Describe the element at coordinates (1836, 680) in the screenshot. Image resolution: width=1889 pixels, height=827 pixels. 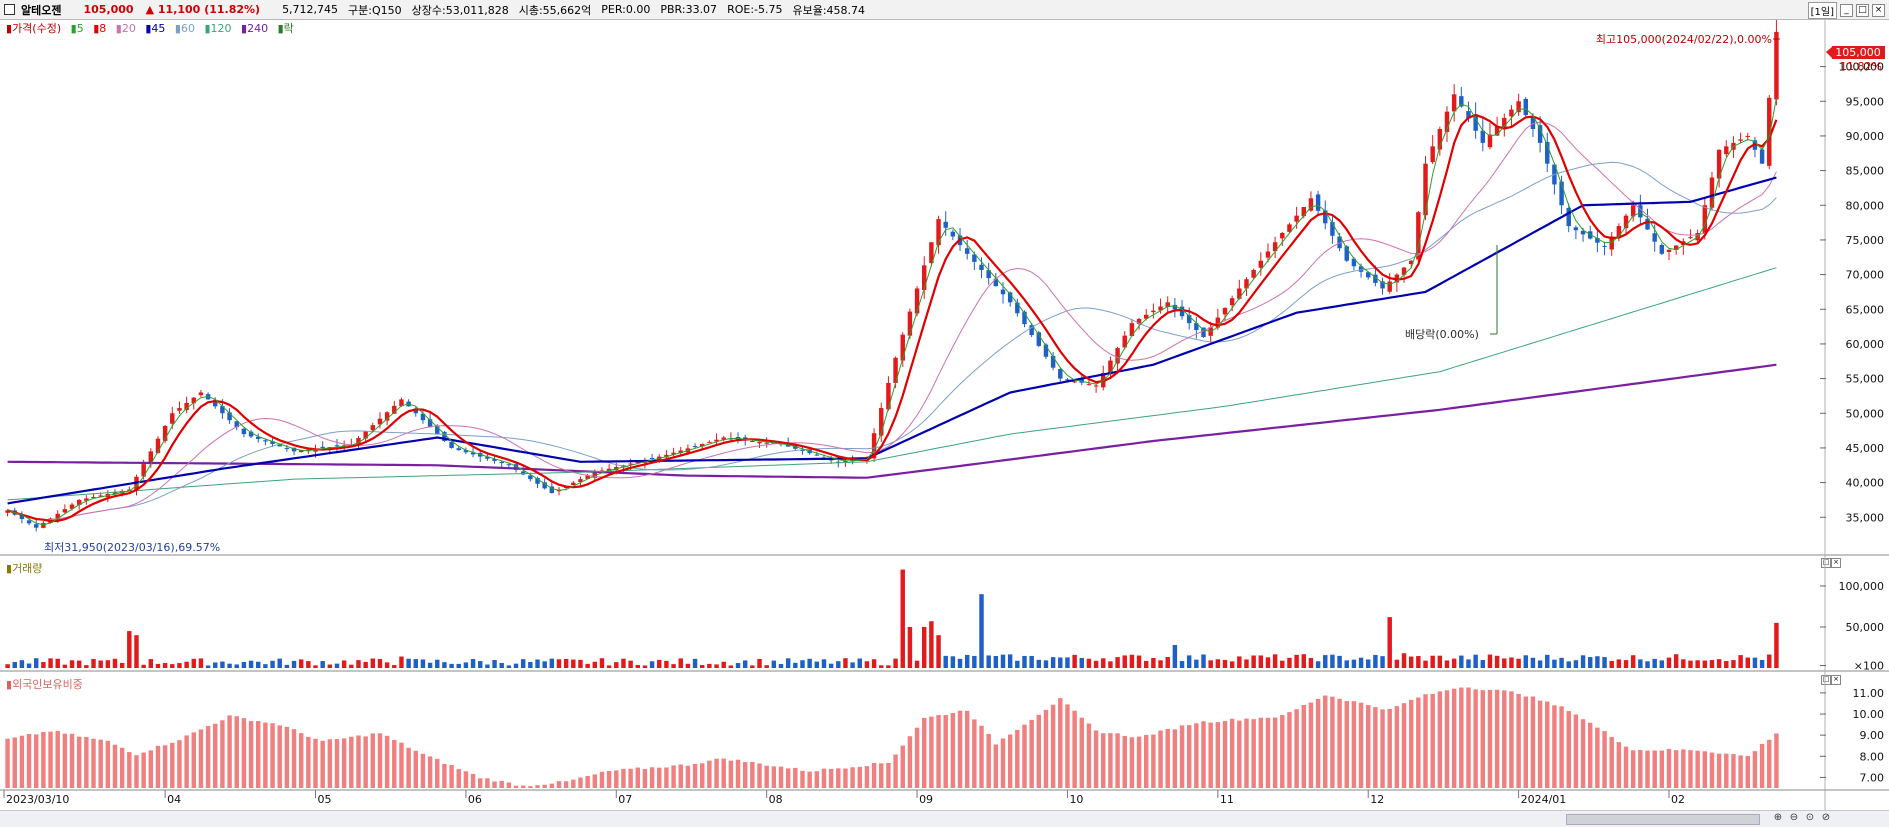
I see `panel-close-icon: ×` at that location.